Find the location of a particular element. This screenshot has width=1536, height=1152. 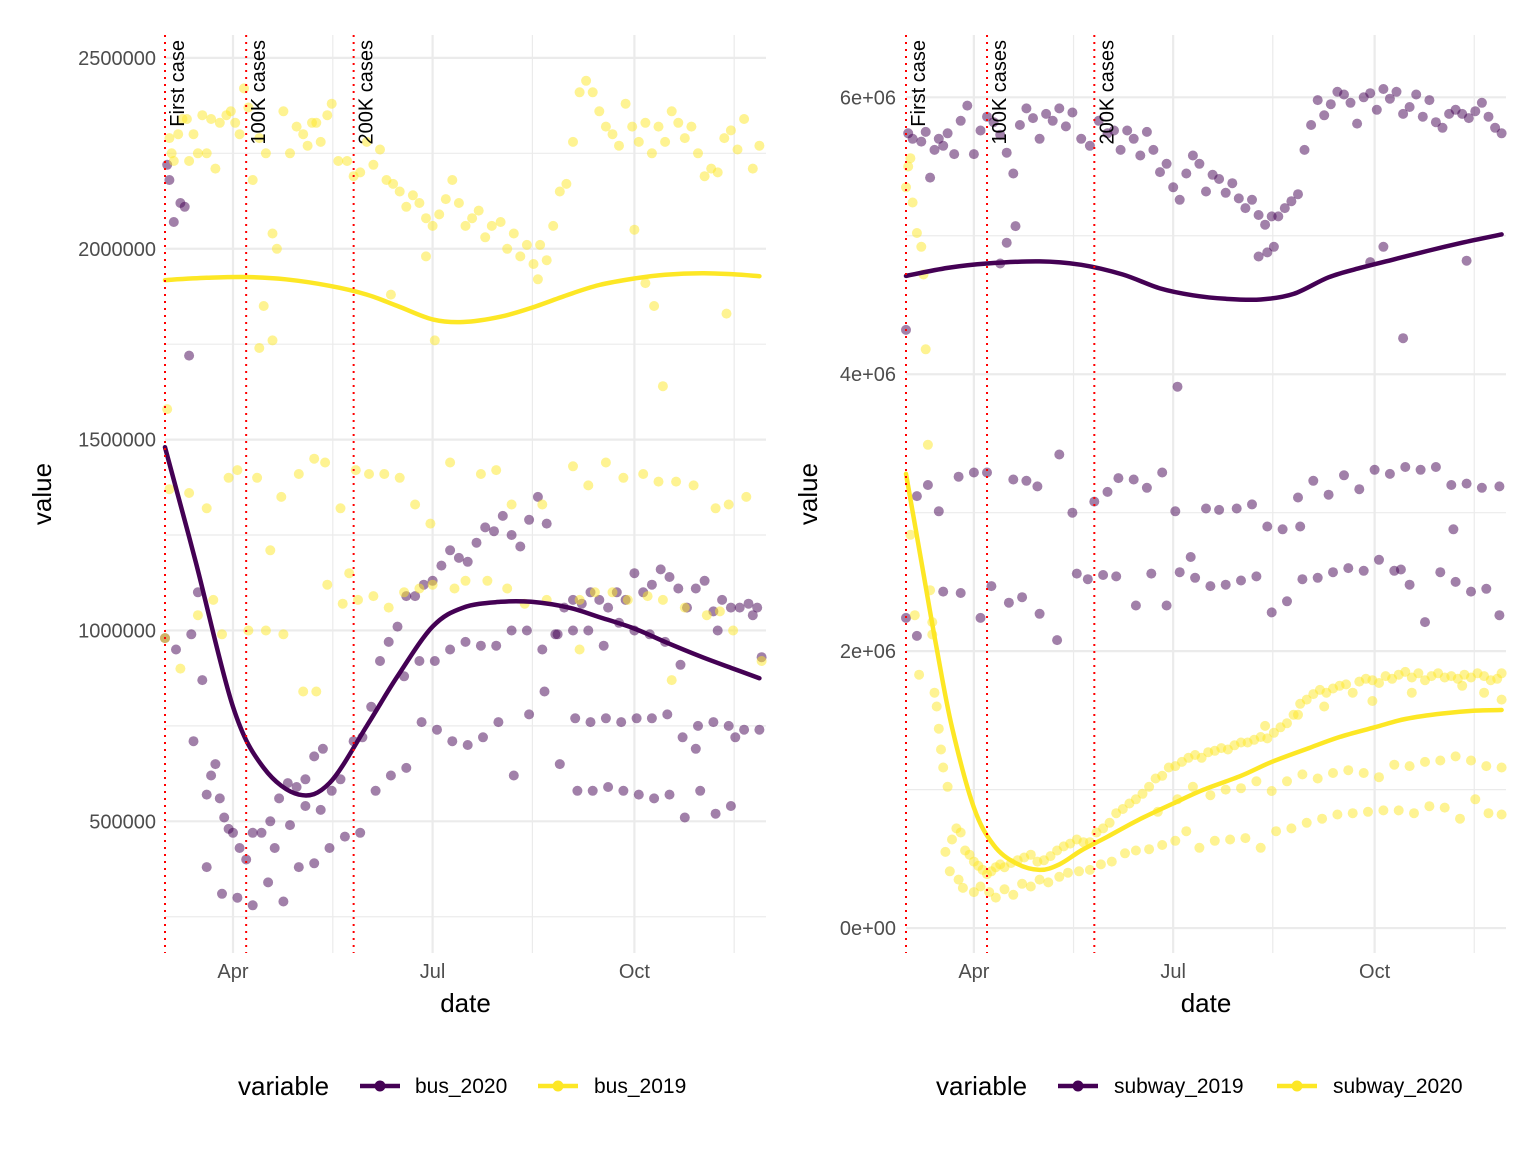

y-tick-label: 2000000 is located at coordinates (117, 250).